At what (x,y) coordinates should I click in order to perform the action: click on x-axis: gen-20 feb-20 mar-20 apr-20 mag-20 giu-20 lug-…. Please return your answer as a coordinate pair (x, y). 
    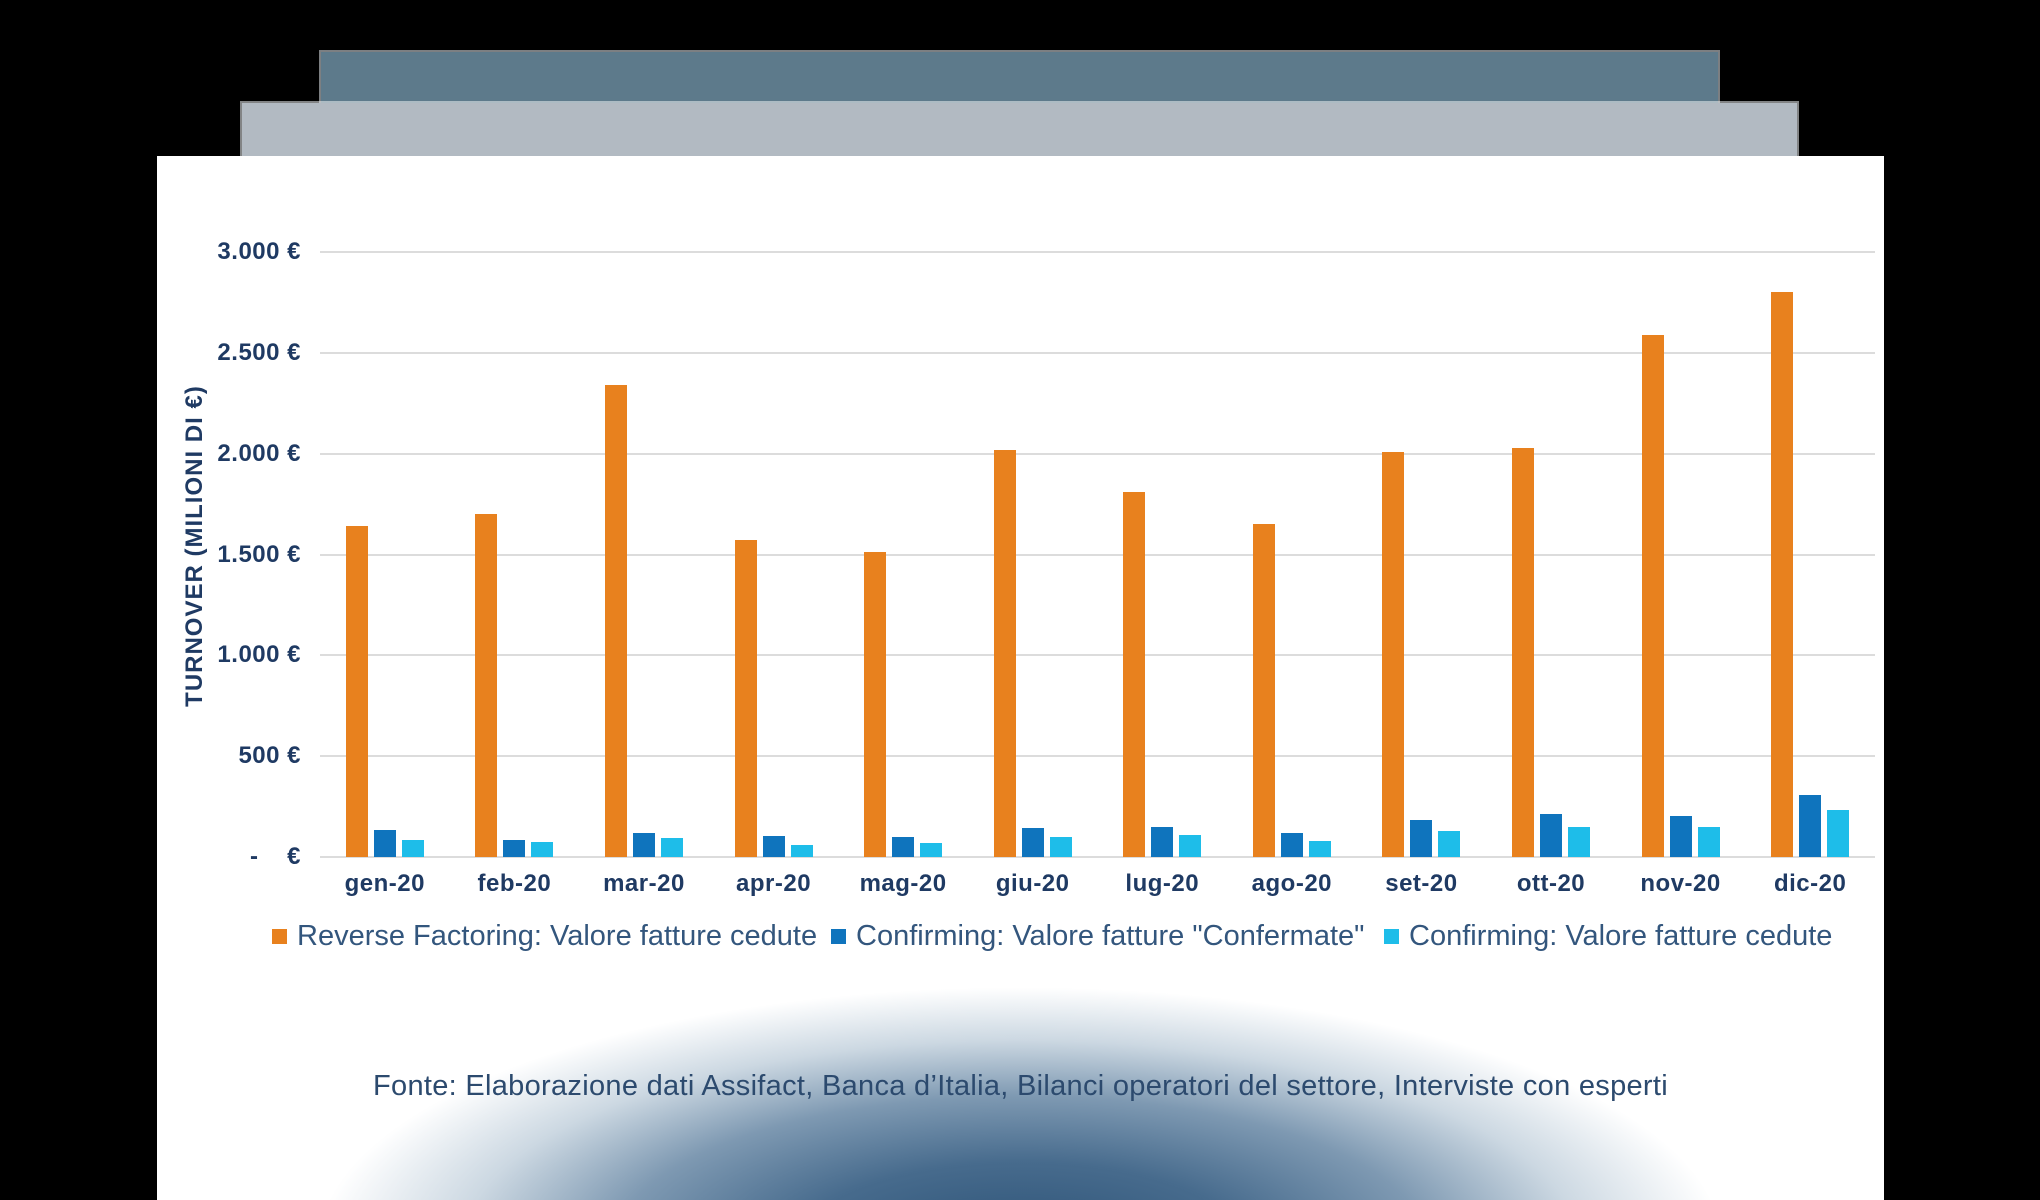
    Looking at the image, I should click on (1097, 886).